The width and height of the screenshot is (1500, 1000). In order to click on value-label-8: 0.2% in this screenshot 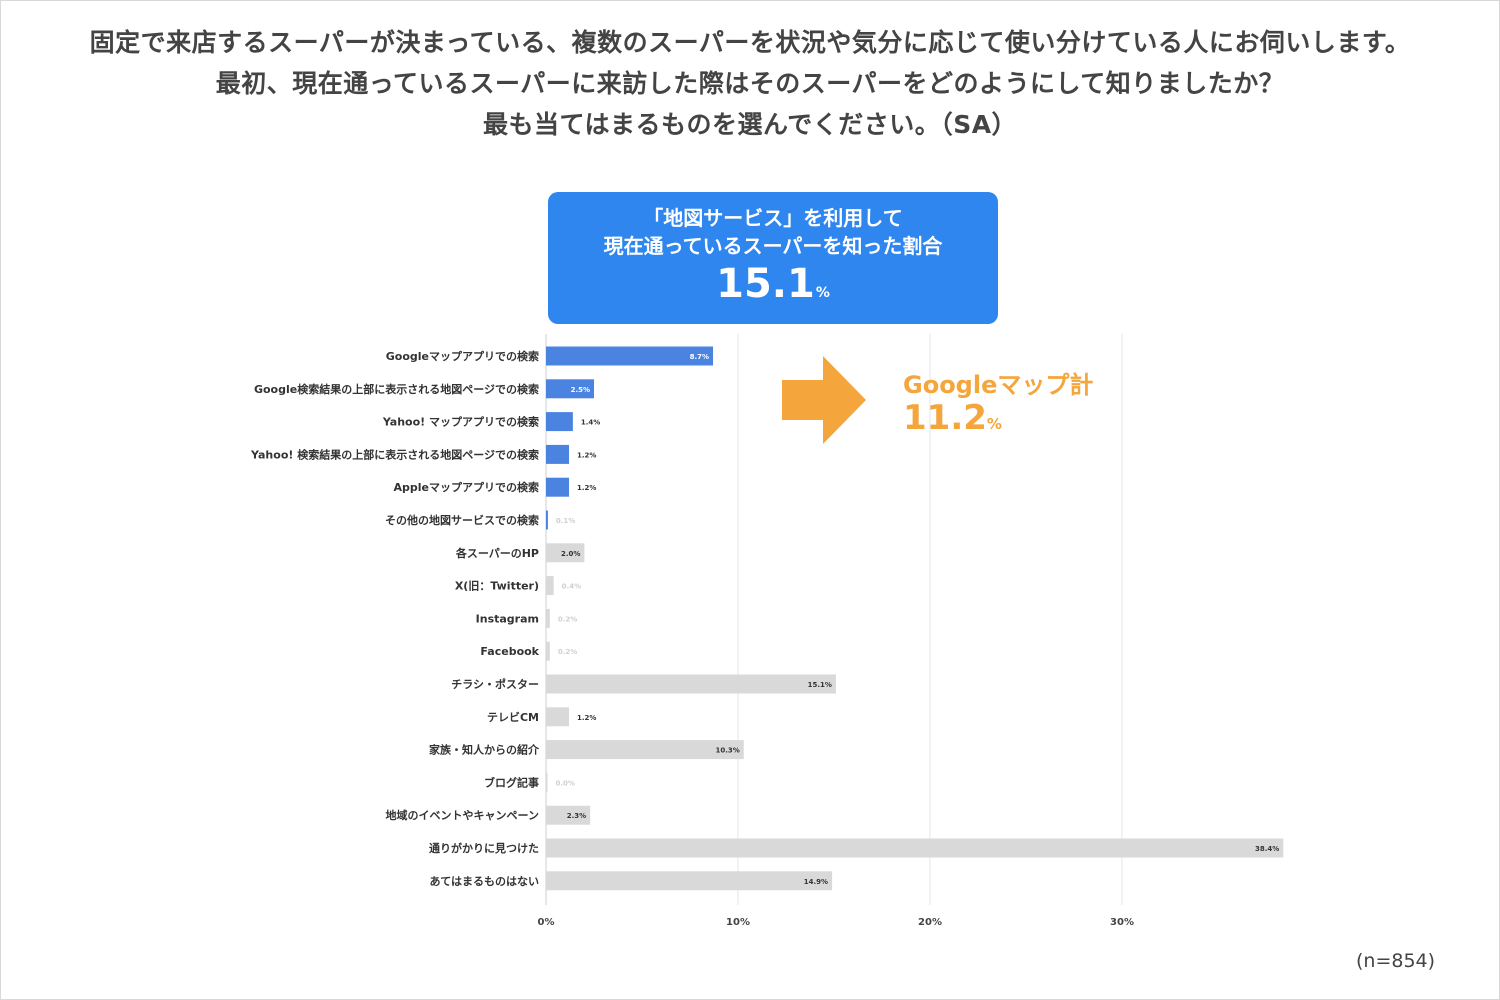, I will do `click(567, 619)`.